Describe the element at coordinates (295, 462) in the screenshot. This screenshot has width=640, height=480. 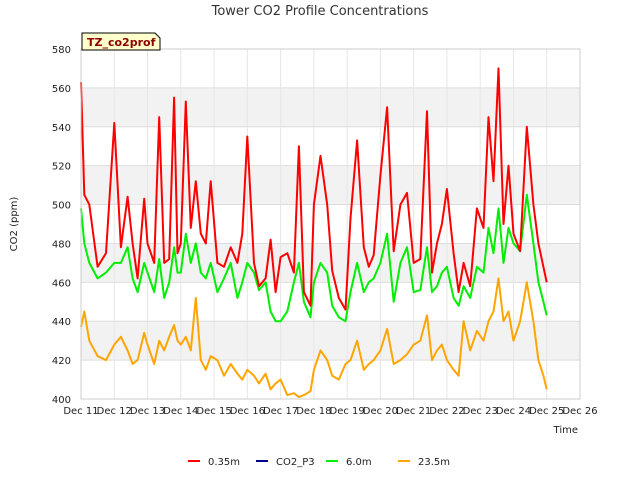
I see `legend-label: CO2_P3` at that location.